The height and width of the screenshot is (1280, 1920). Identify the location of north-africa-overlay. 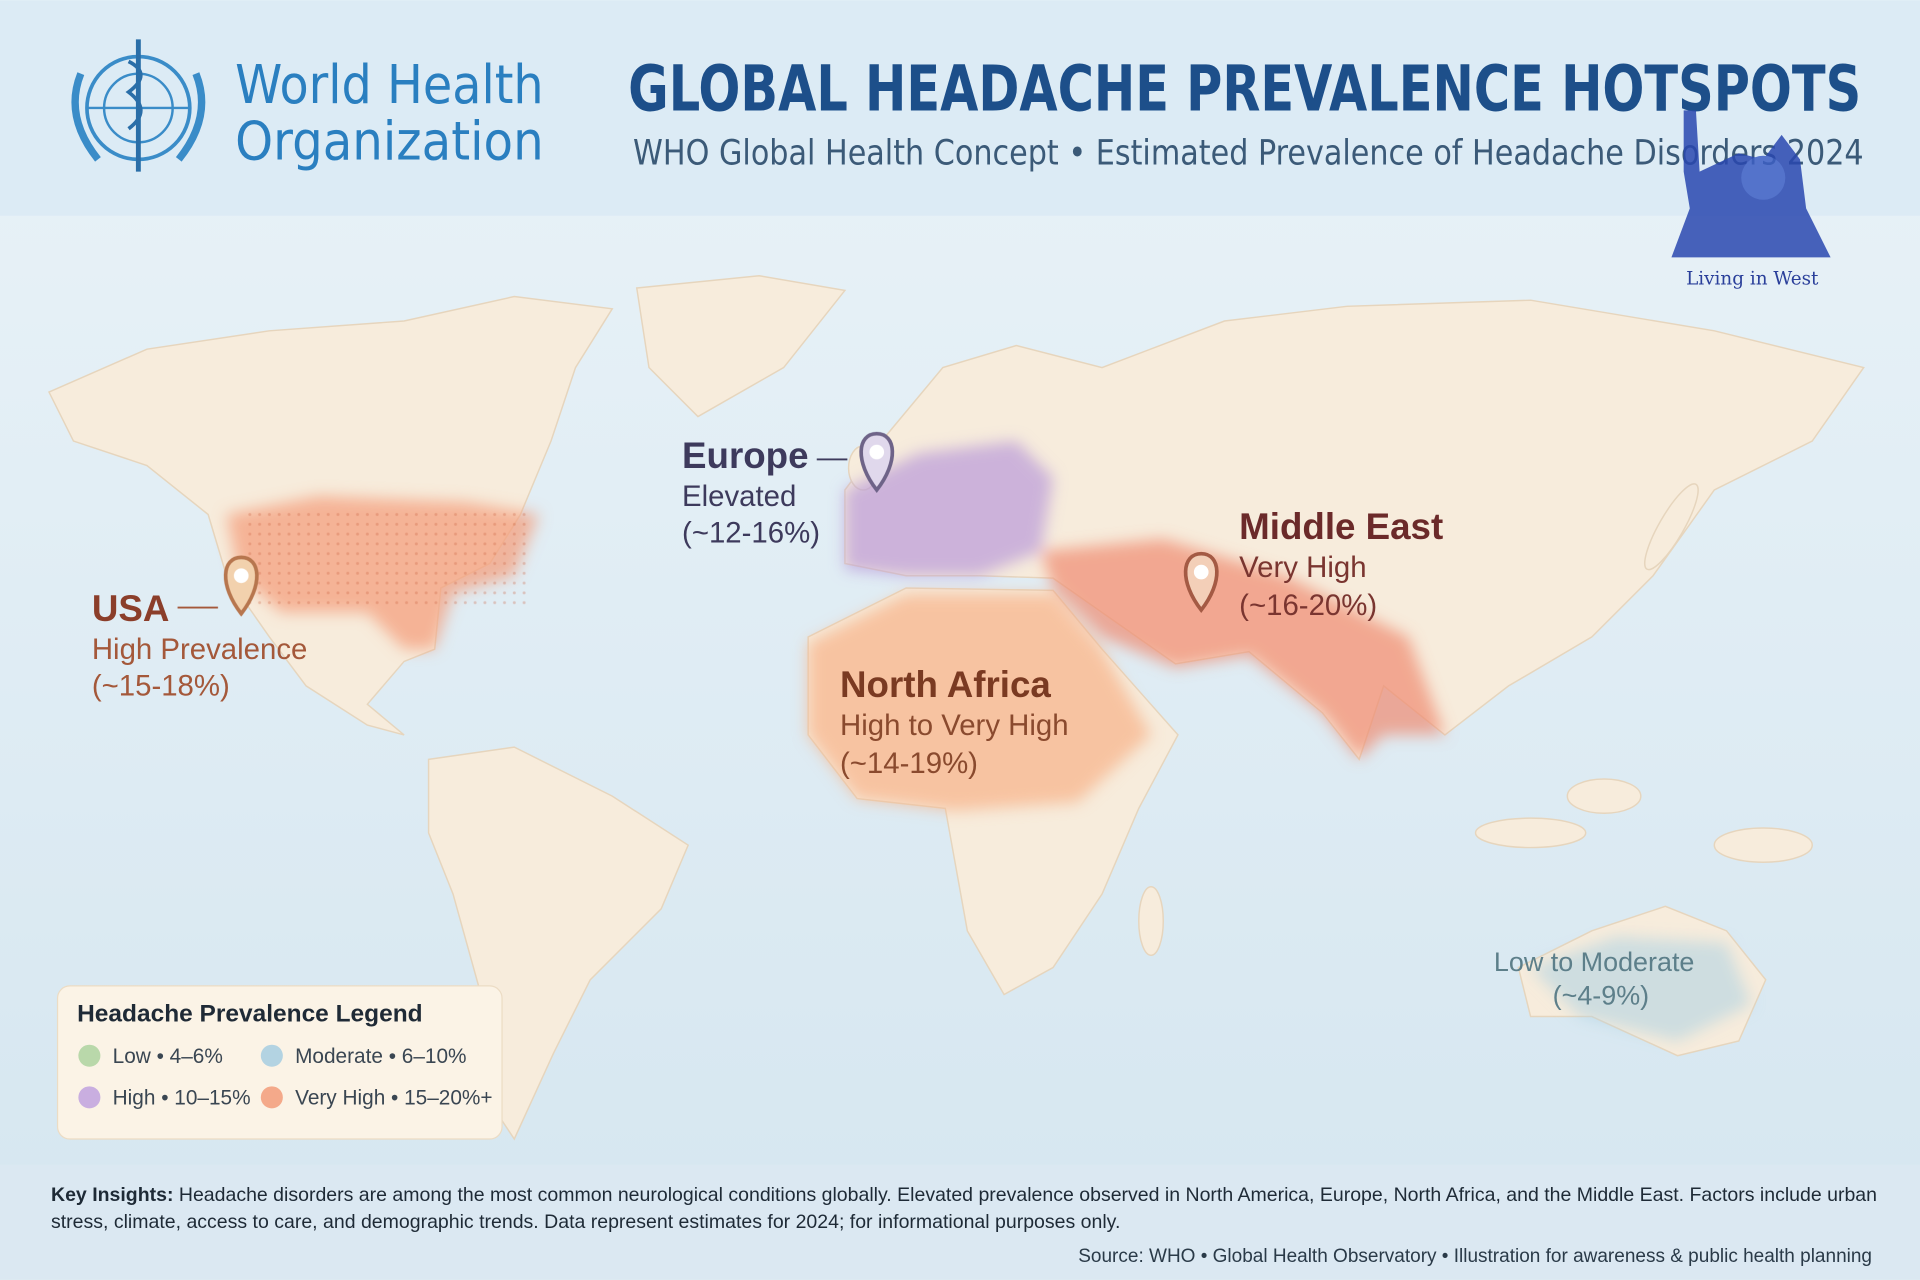
(980, 702).